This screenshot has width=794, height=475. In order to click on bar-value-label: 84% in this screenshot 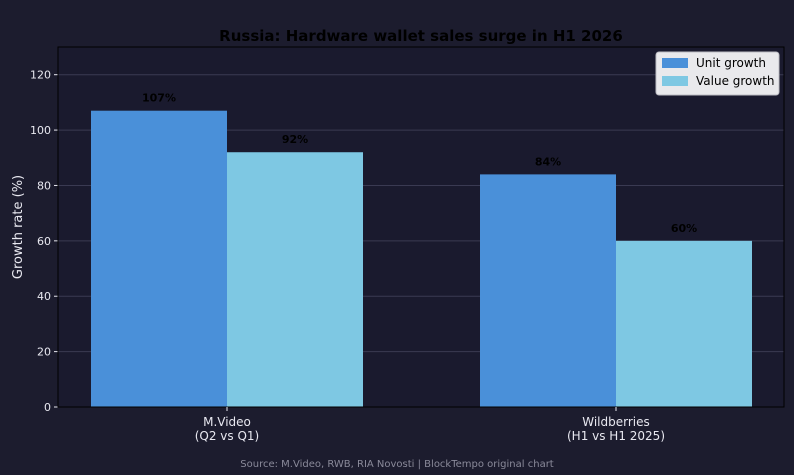, I will do `click(548, 161)`.